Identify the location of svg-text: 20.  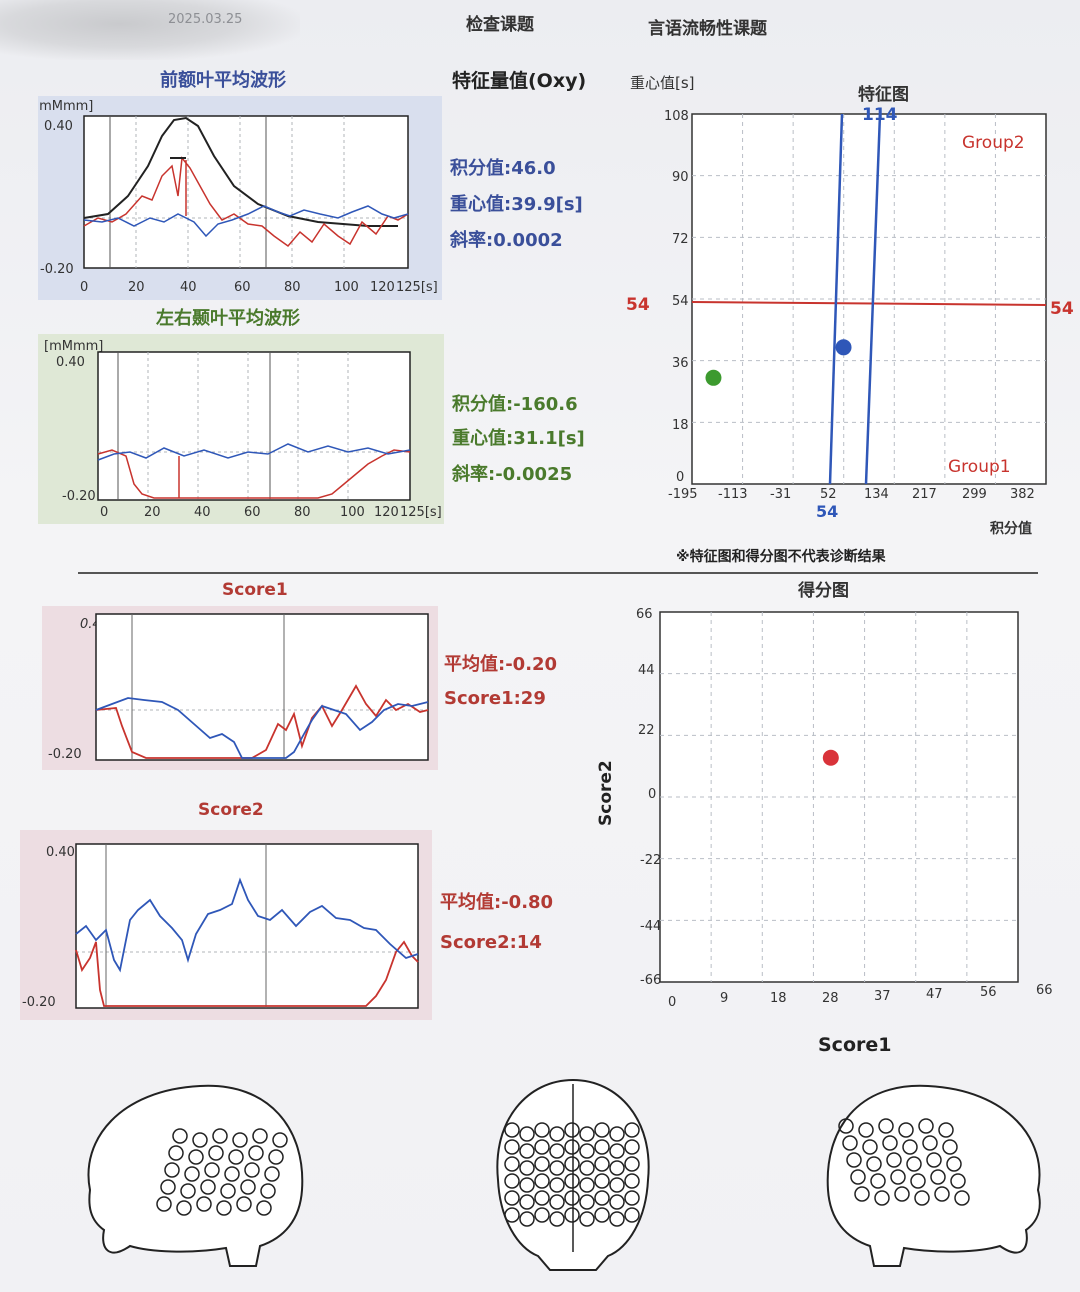
(152, 512).